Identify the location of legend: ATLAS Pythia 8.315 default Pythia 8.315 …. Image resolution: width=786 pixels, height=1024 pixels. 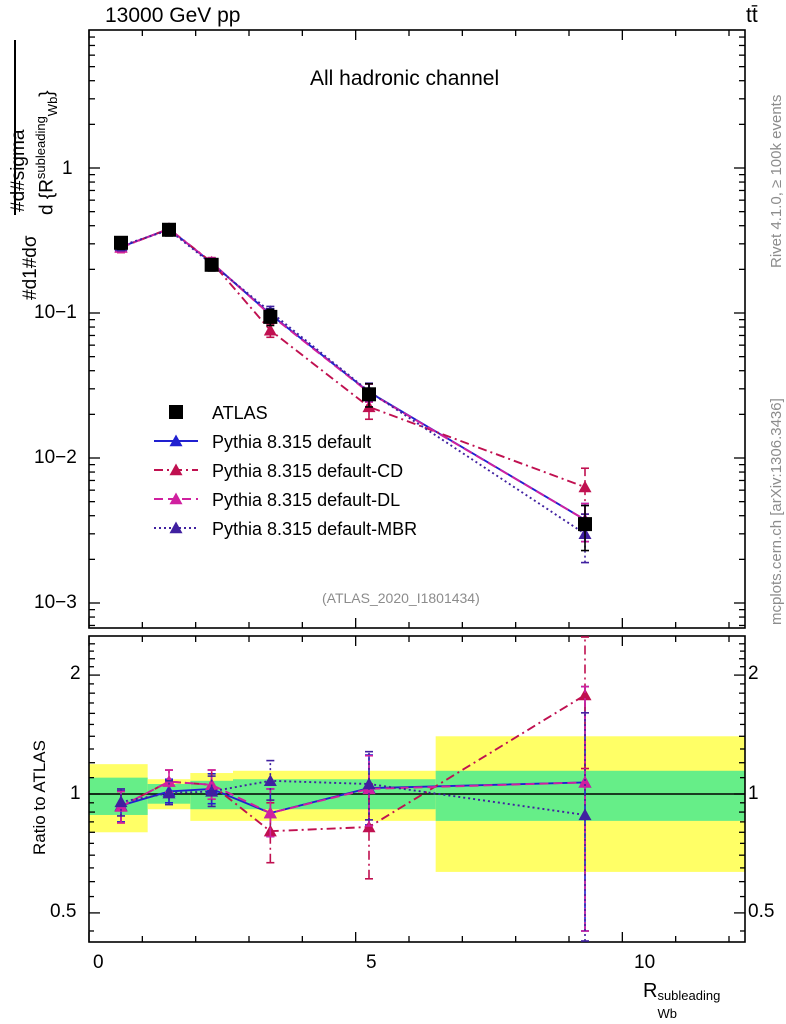
(302, 480).